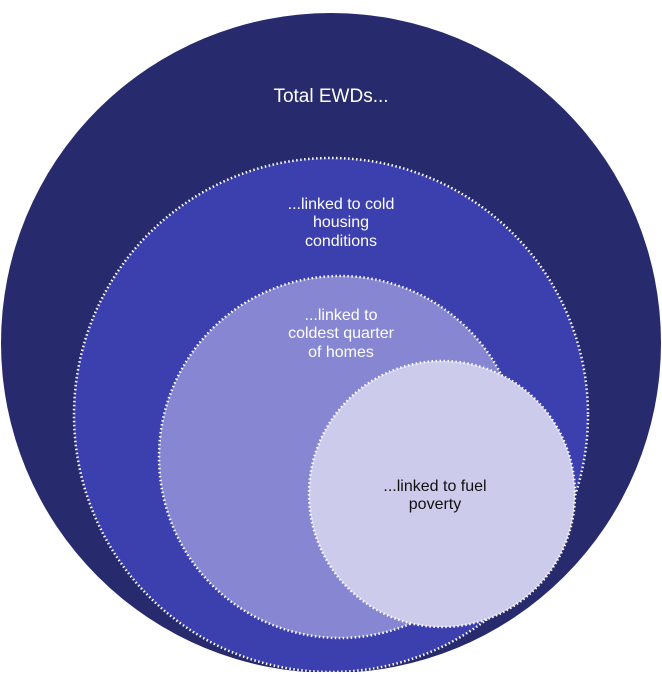  What do you see at coordinates (341, 223) in the screenshot?
I see `cold-housing-label: ...linked to cold housing conditions` at bounding box center [341, 223].